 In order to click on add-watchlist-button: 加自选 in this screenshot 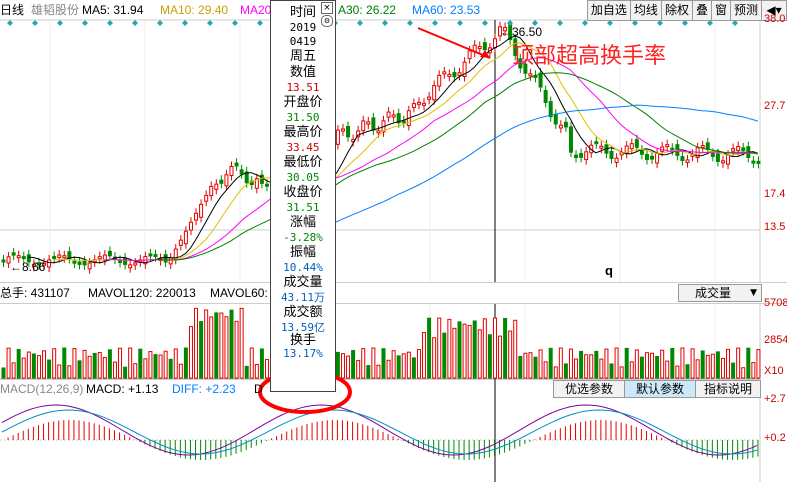, I will do `click(608, 10)`.